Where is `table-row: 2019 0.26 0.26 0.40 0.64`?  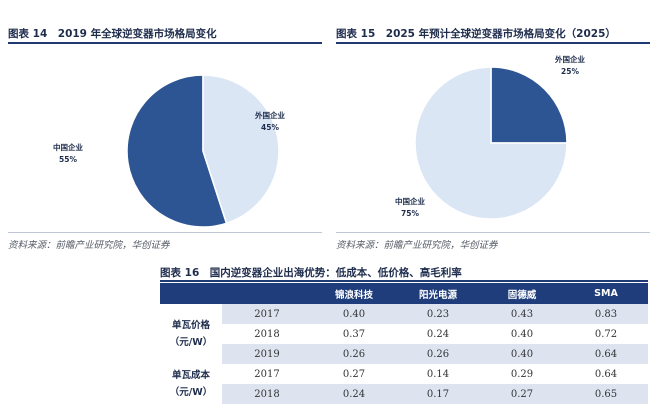
table-row: 2019 0.26 0.26 0.40 0.64 is located at coordinates (404, 354).